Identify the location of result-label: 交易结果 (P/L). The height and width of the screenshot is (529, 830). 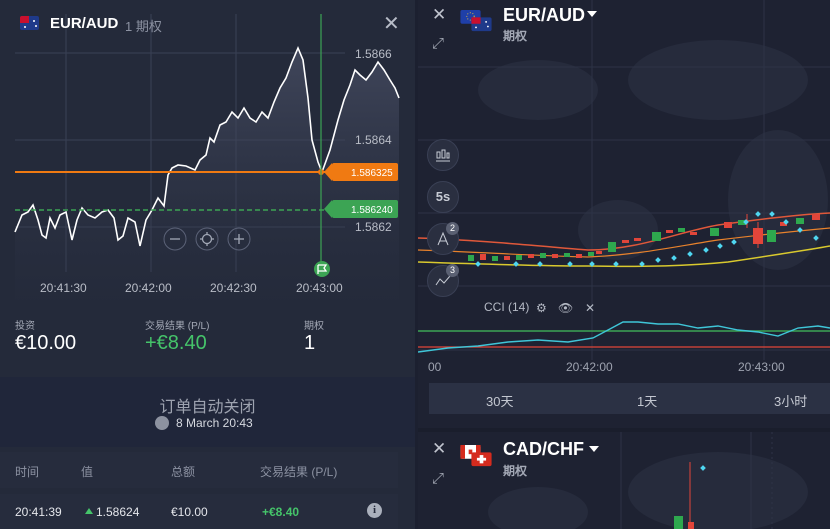
(177, 326).